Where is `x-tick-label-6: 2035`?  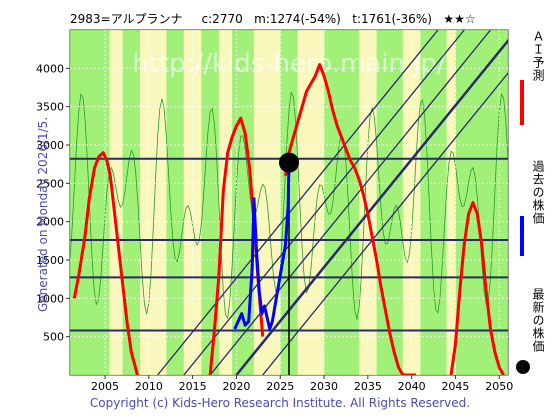
x-tick-label-6: 2035 is located at coordinates (368, 386).